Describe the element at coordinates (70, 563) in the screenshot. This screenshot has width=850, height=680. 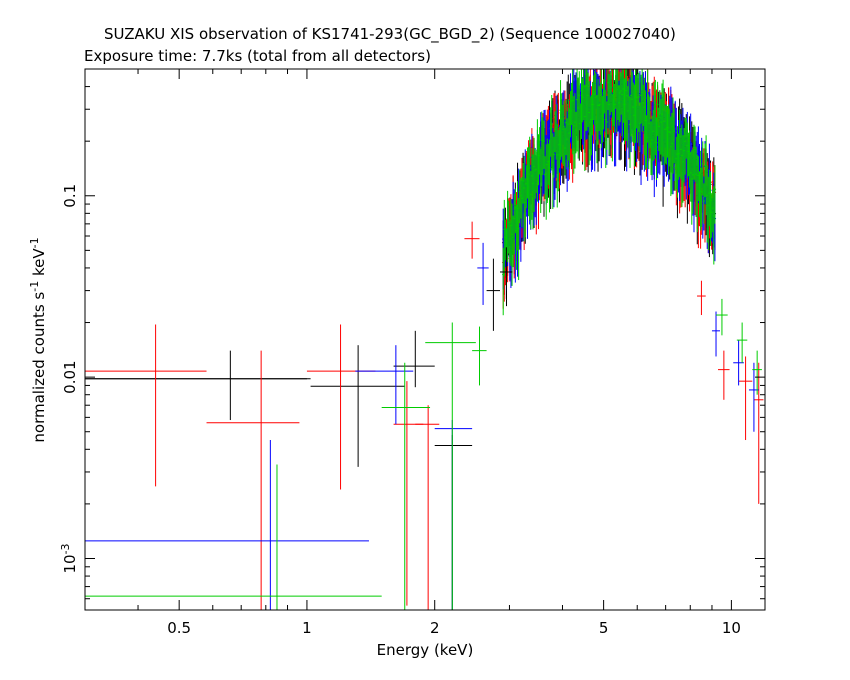
I see `y-tick-label-base: 10` at that location.